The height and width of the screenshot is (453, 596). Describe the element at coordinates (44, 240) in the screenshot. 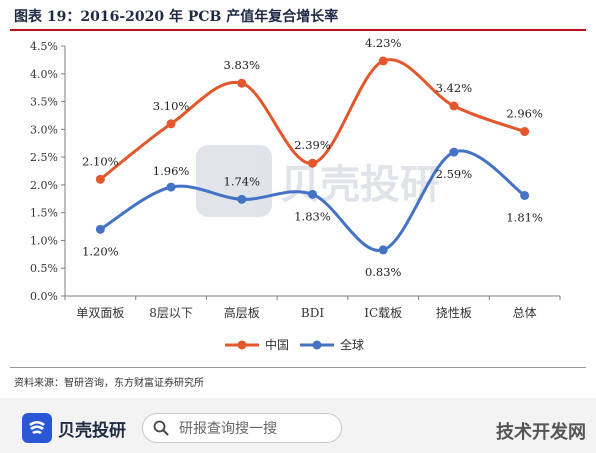

I see `y-tick-label: 1.0%` at that location.